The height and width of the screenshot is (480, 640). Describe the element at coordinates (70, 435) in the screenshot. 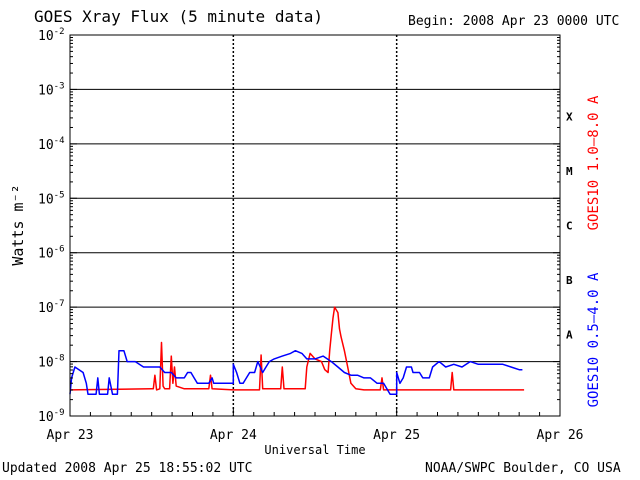

I see `x-tick-label: Apr 23` at that location.